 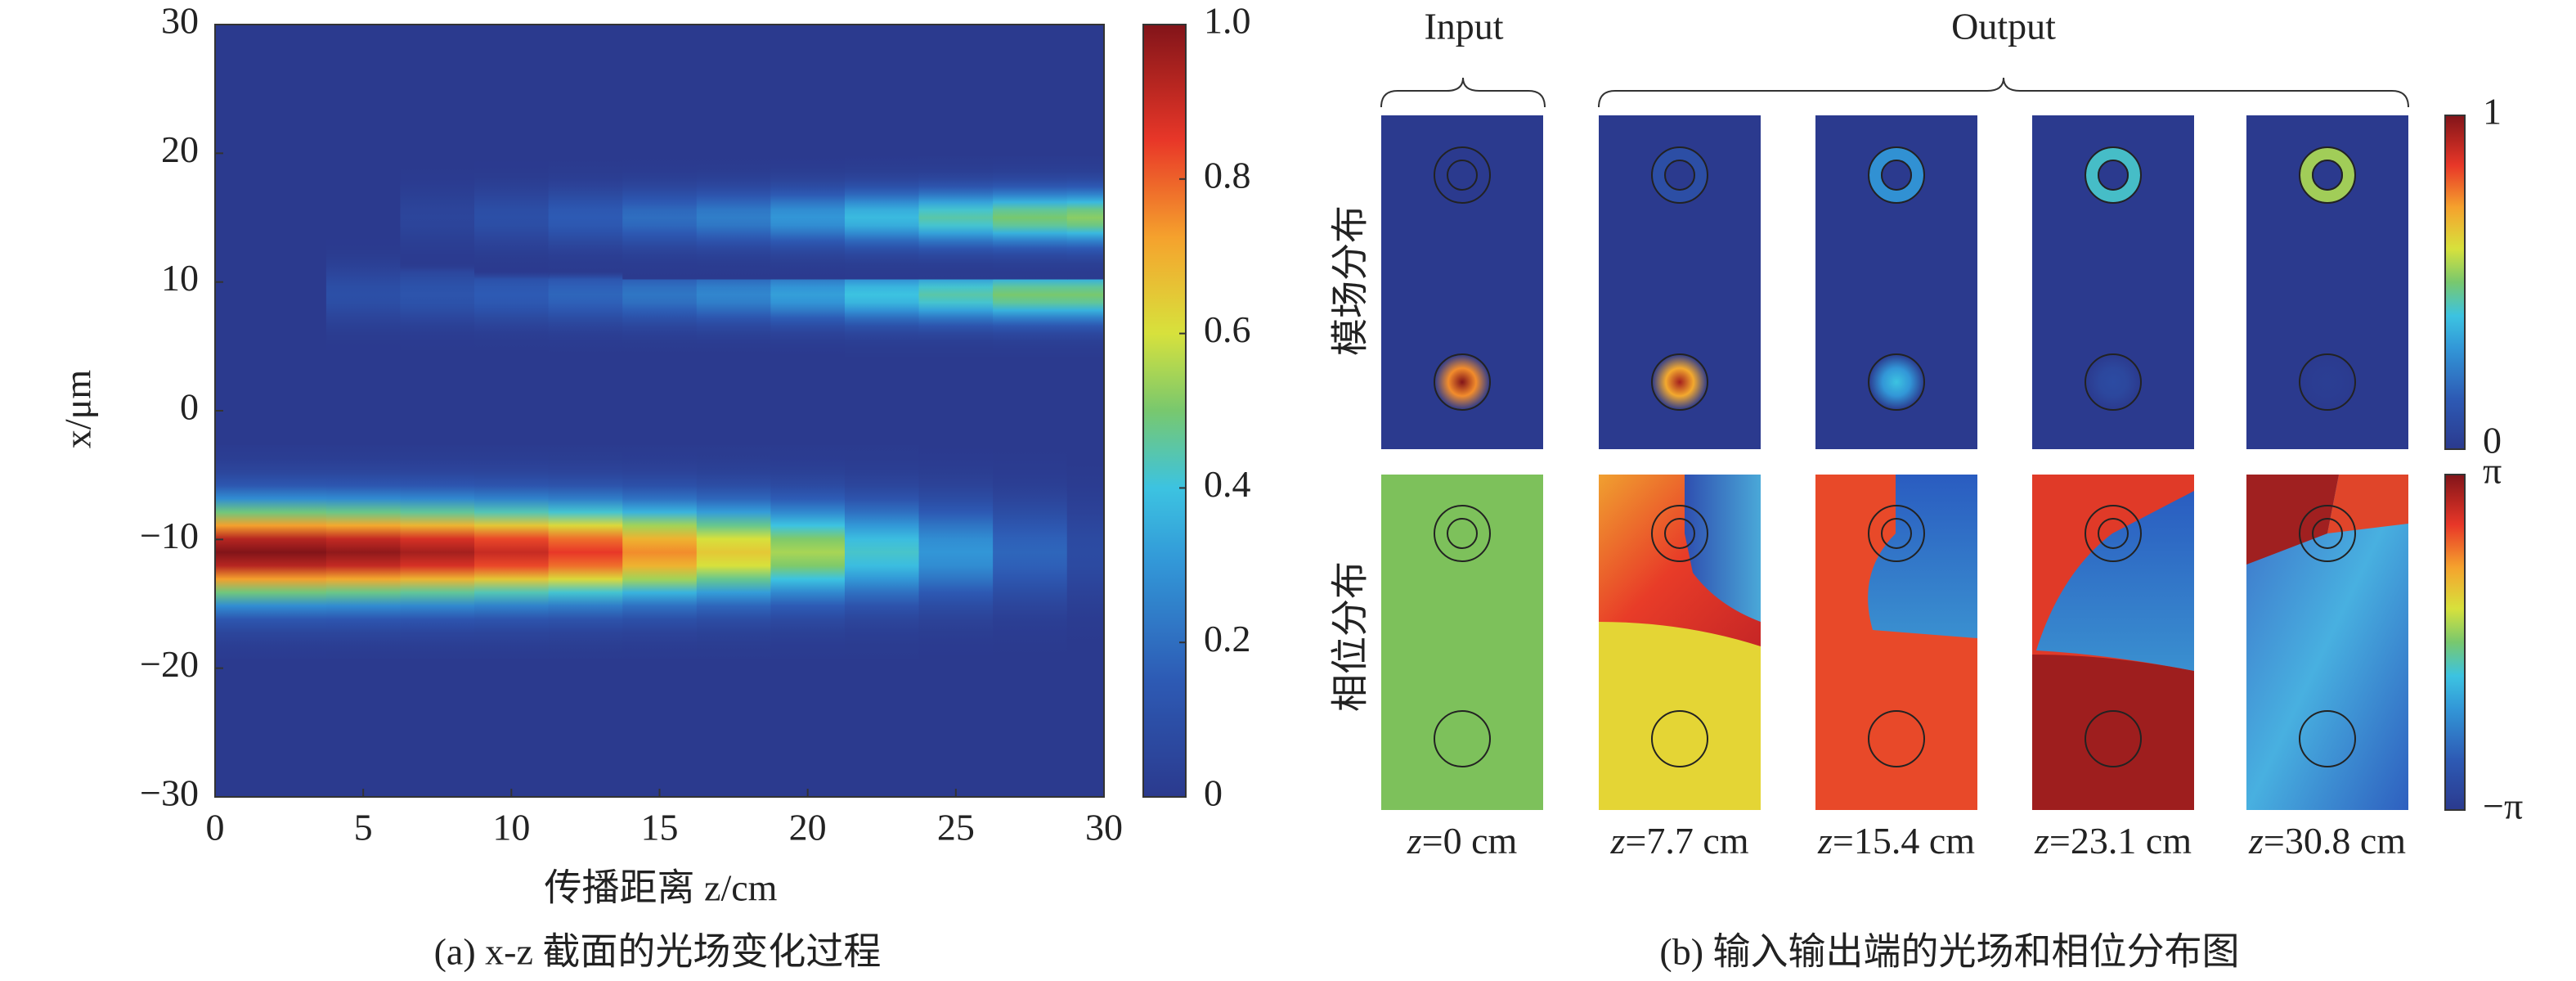 I want to click on colorbar-tick-label: 0.2, so click(x=1228, y=639).